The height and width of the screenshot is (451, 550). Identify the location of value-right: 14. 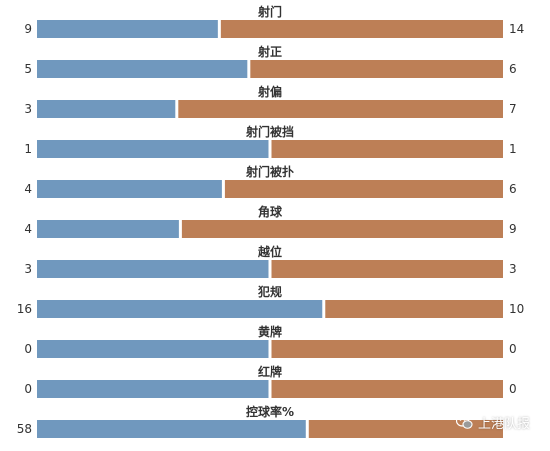
(516, 29).